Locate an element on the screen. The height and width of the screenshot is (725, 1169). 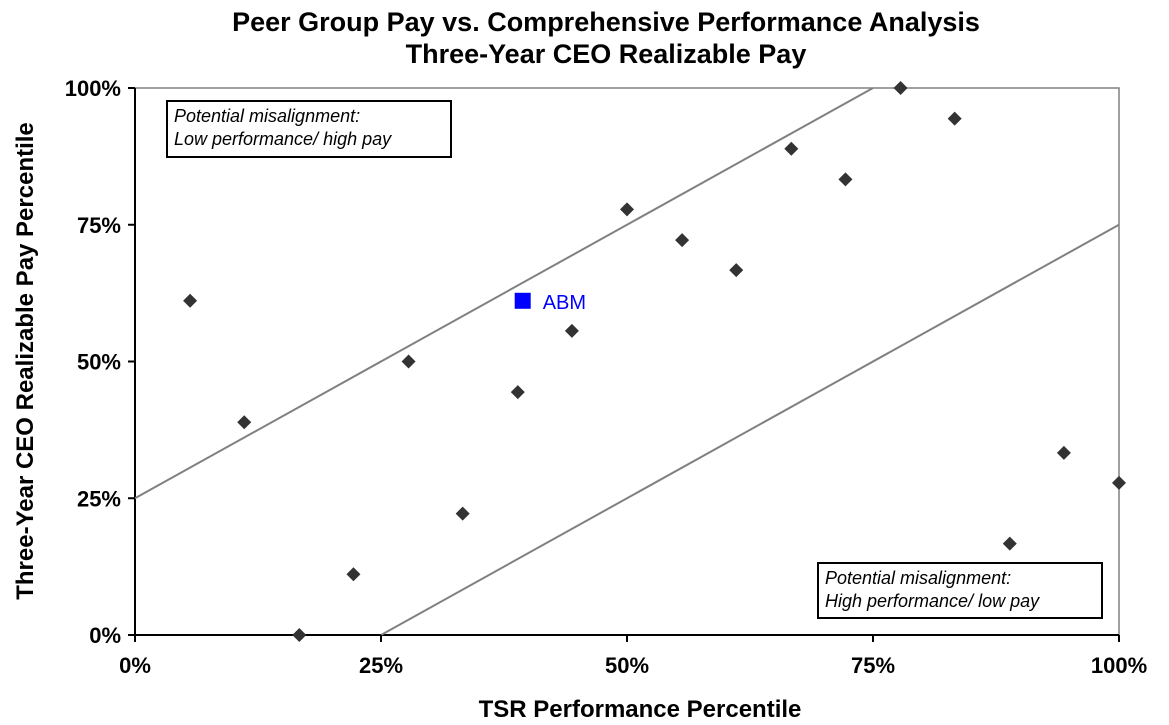
y-tick-label: 0% is located at coordinates (105, 635).